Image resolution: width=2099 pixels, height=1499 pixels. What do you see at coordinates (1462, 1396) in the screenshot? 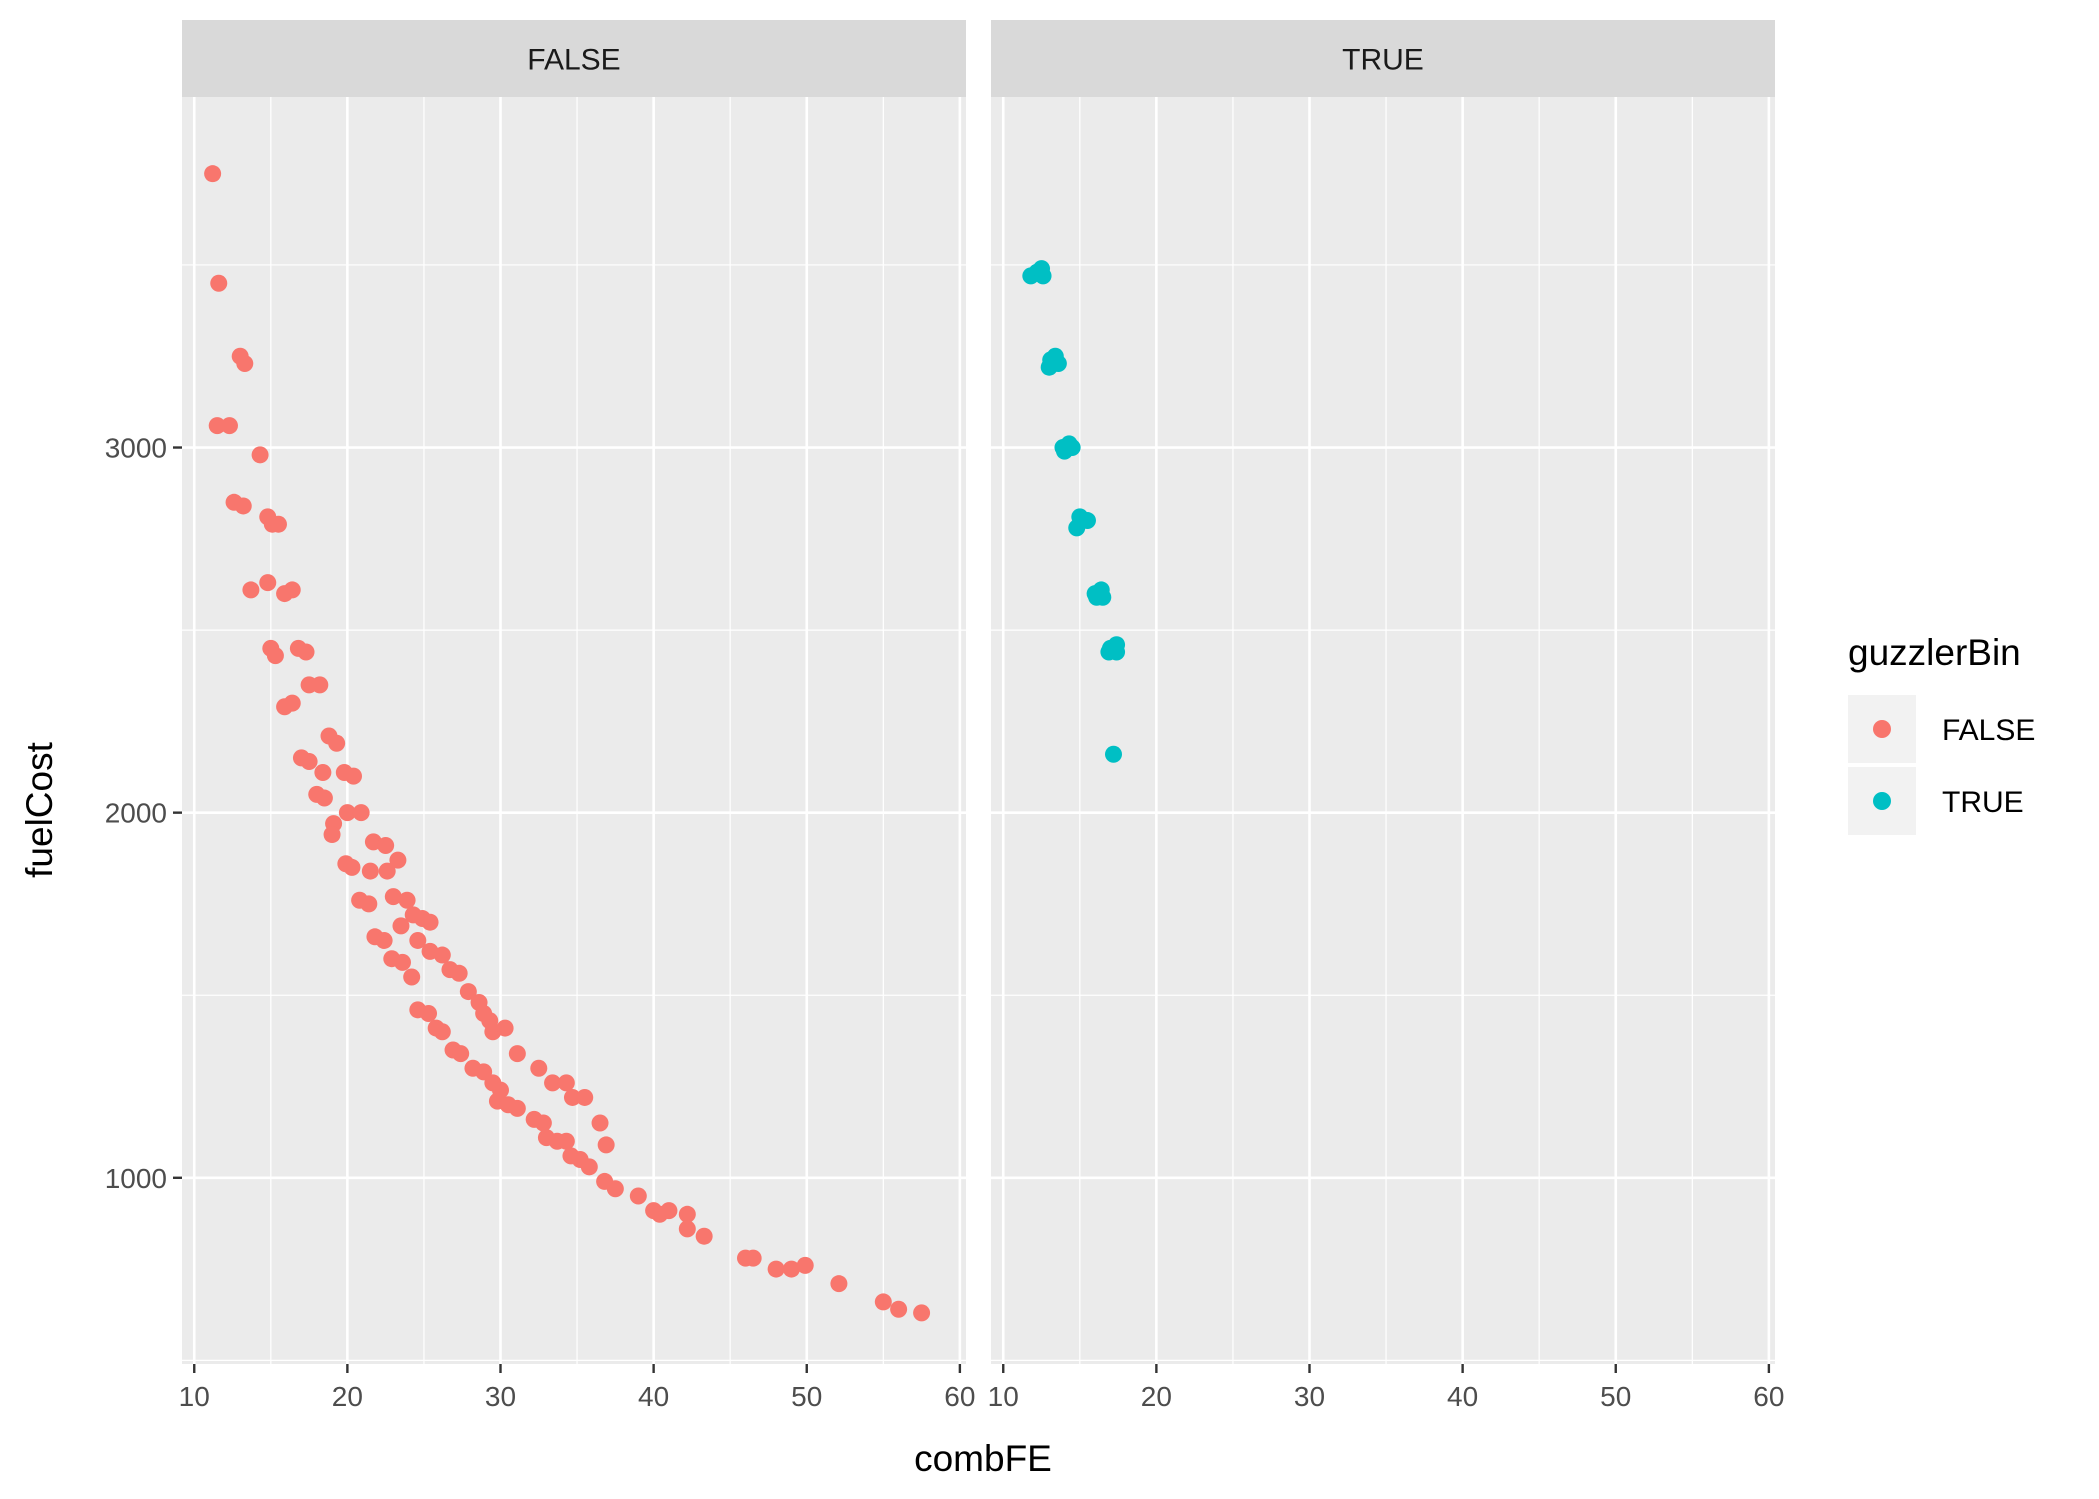
I see `x-tick-label: 40` at bounding box center [1462, 1396].